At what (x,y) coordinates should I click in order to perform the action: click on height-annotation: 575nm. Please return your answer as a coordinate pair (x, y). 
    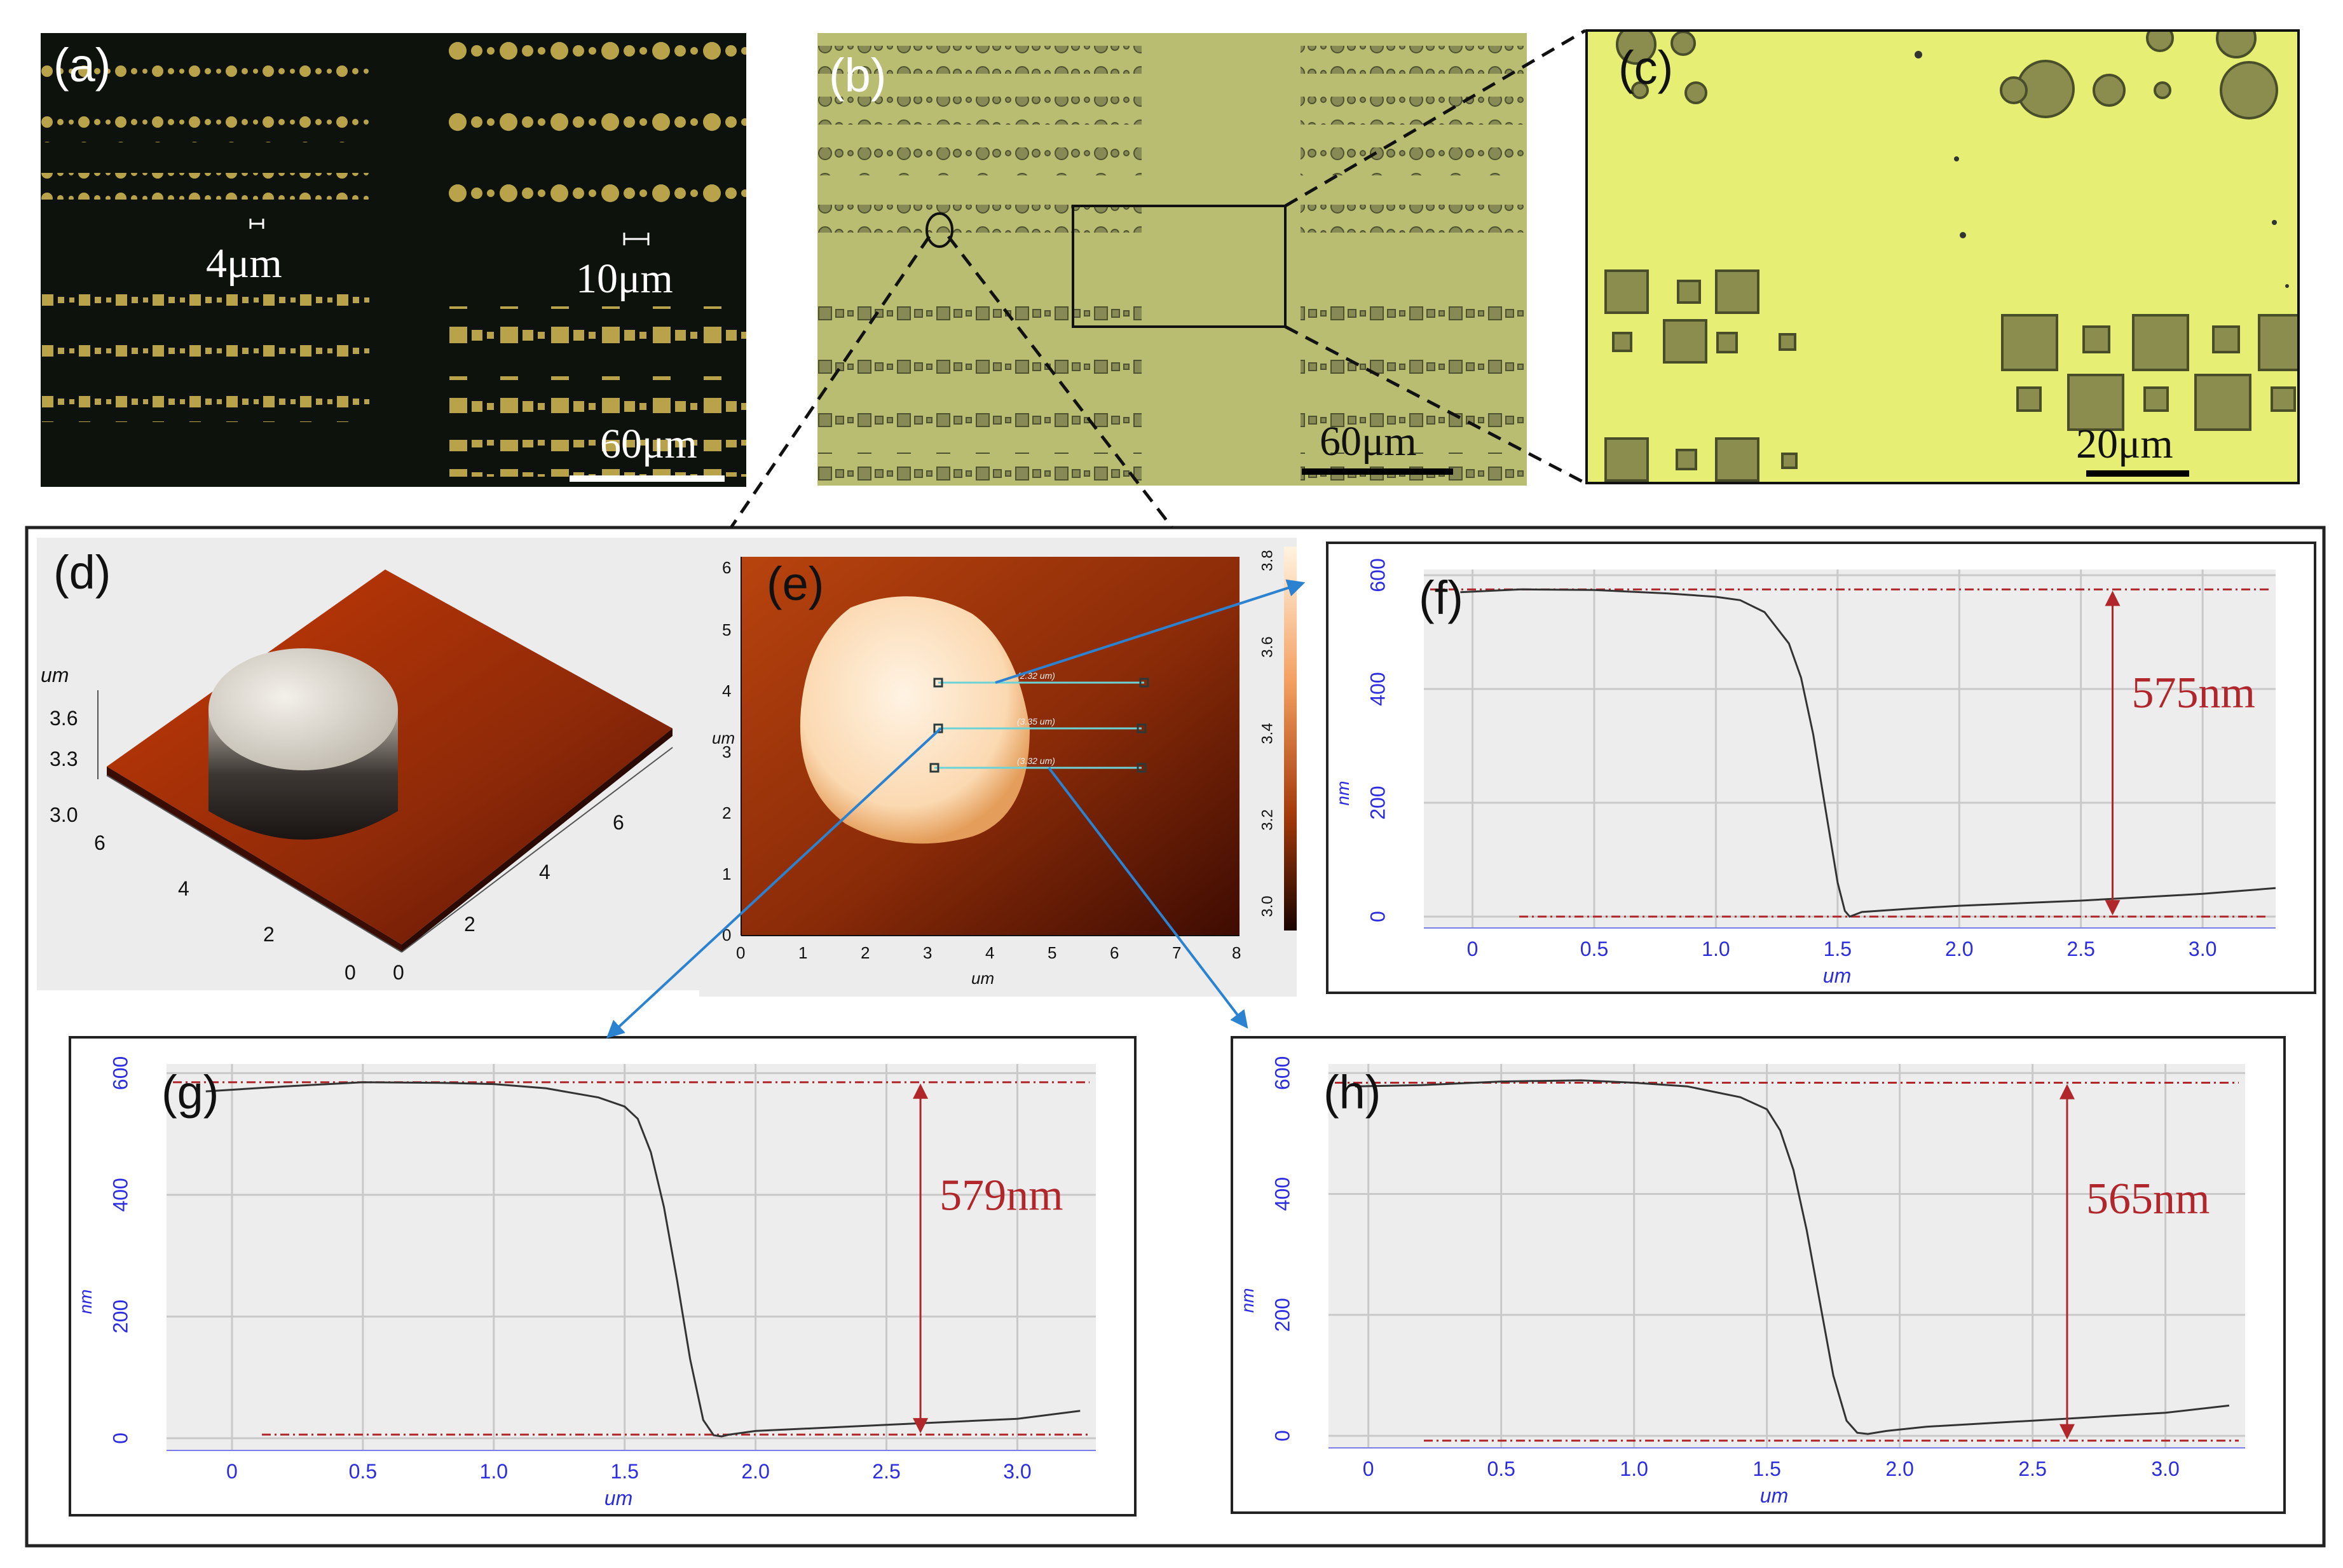
    Looking at the image, I should click on (2193, 693).